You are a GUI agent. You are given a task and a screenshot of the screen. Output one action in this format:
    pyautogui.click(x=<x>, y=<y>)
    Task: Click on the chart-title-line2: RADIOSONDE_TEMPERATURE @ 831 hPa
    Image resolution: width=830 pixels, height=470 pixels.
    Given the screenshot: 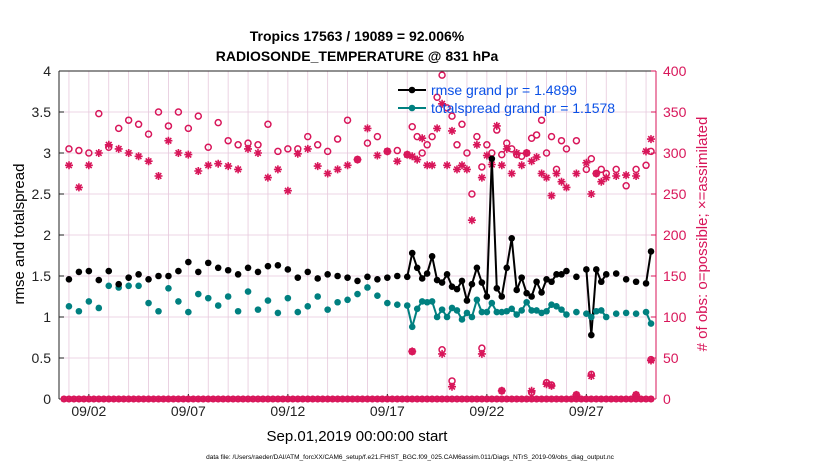 What is the action you would take?
    pyautogui.click(x=357, y=56)
    